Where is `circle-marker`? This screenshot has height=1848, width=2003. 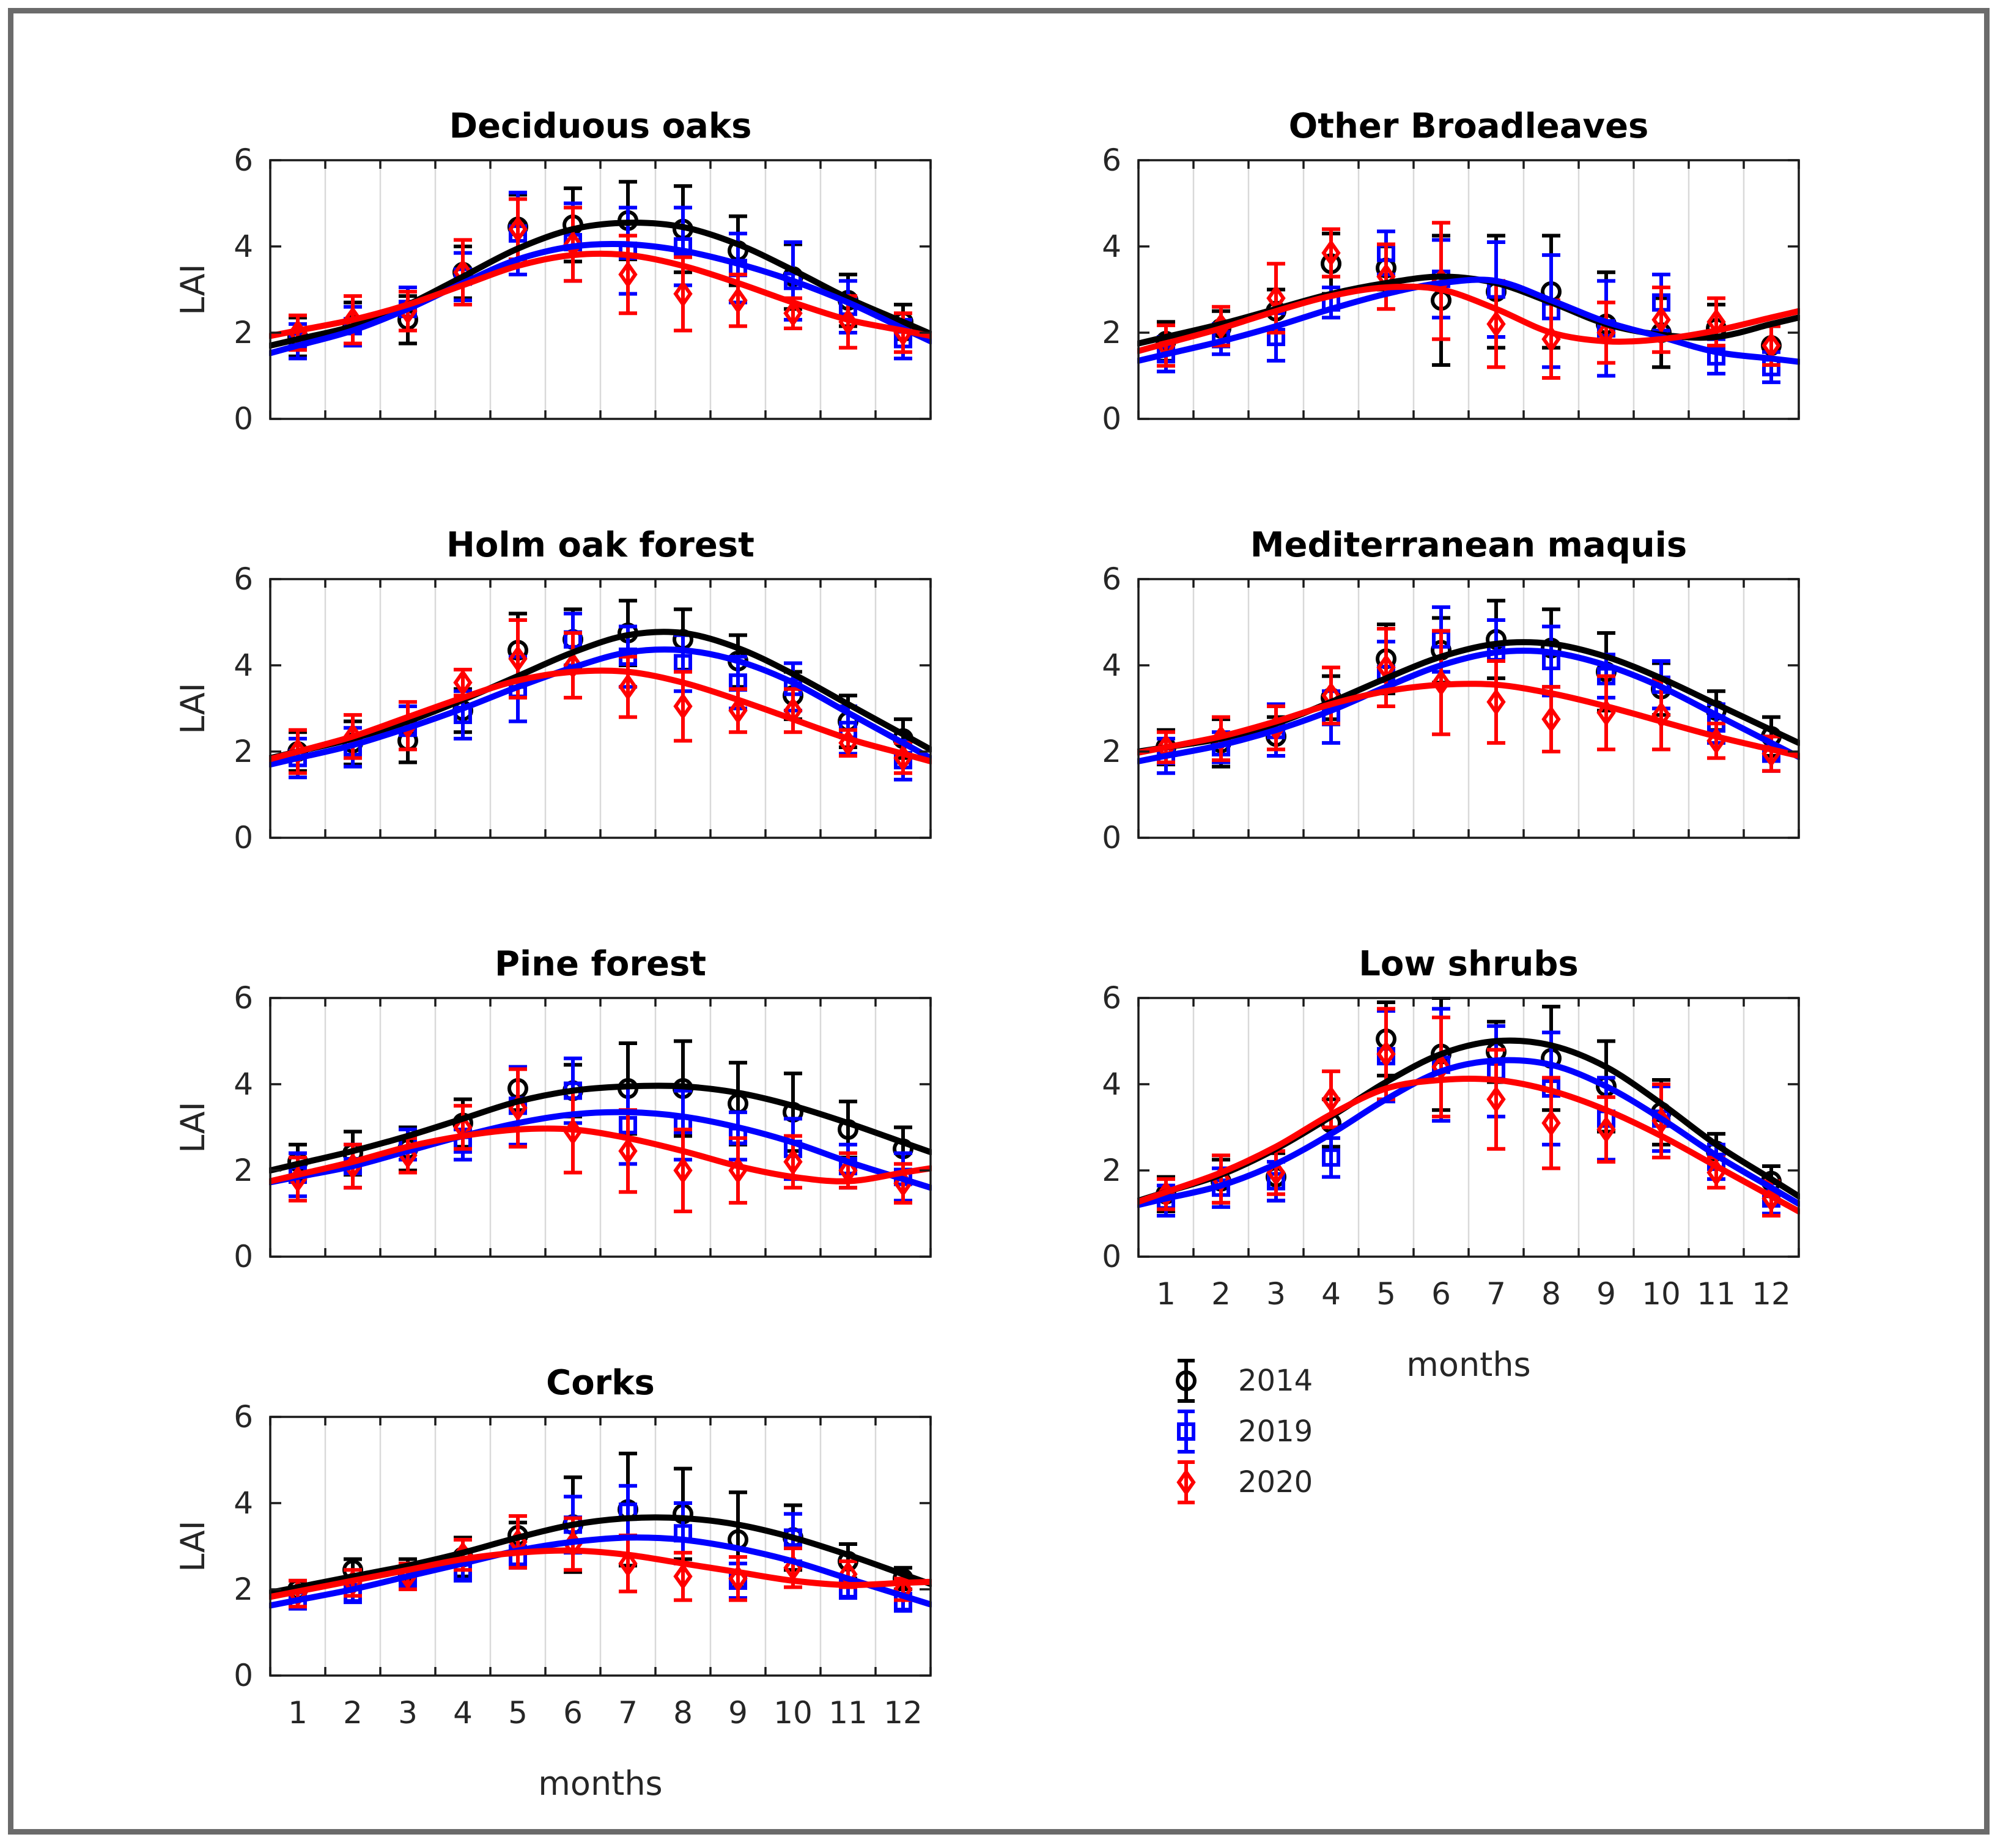
circle-marker is located at coordinates (1187, 1380).